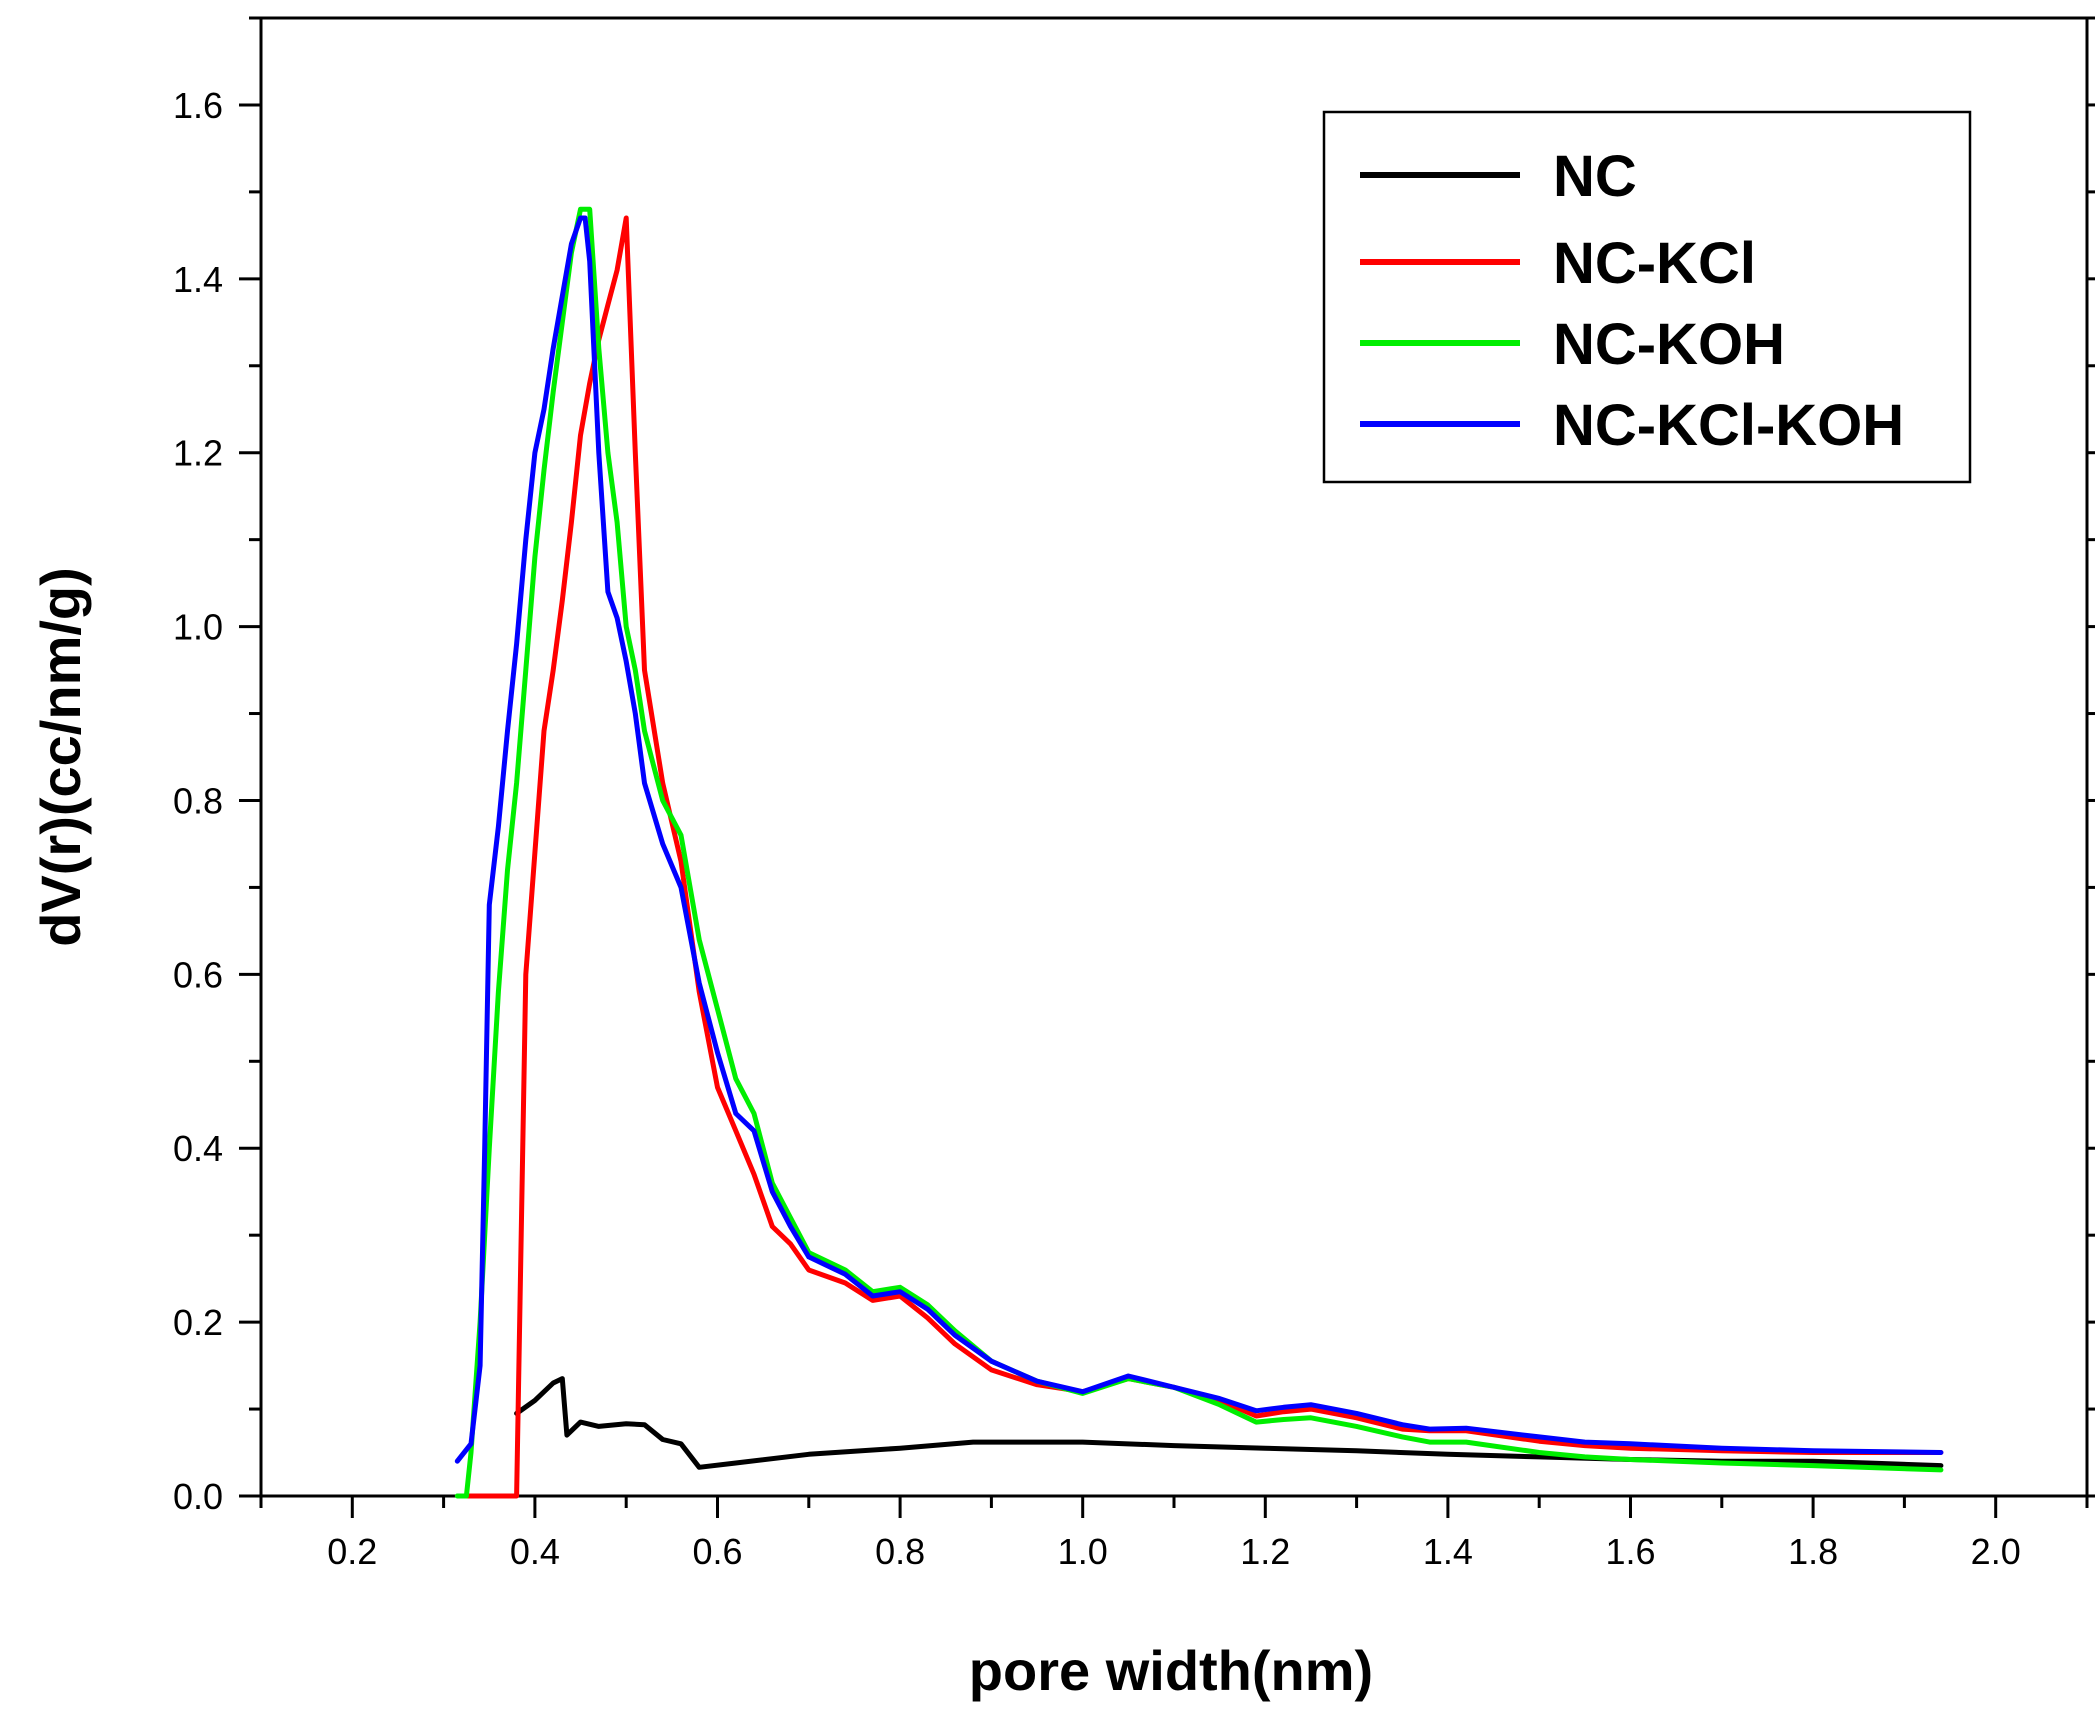 The height and width of the screenshot is (1712, 2095). Describe the element at coordinates (1630, 1551) in the screenshot. I see `x-tick-label: 1.6` at that location.